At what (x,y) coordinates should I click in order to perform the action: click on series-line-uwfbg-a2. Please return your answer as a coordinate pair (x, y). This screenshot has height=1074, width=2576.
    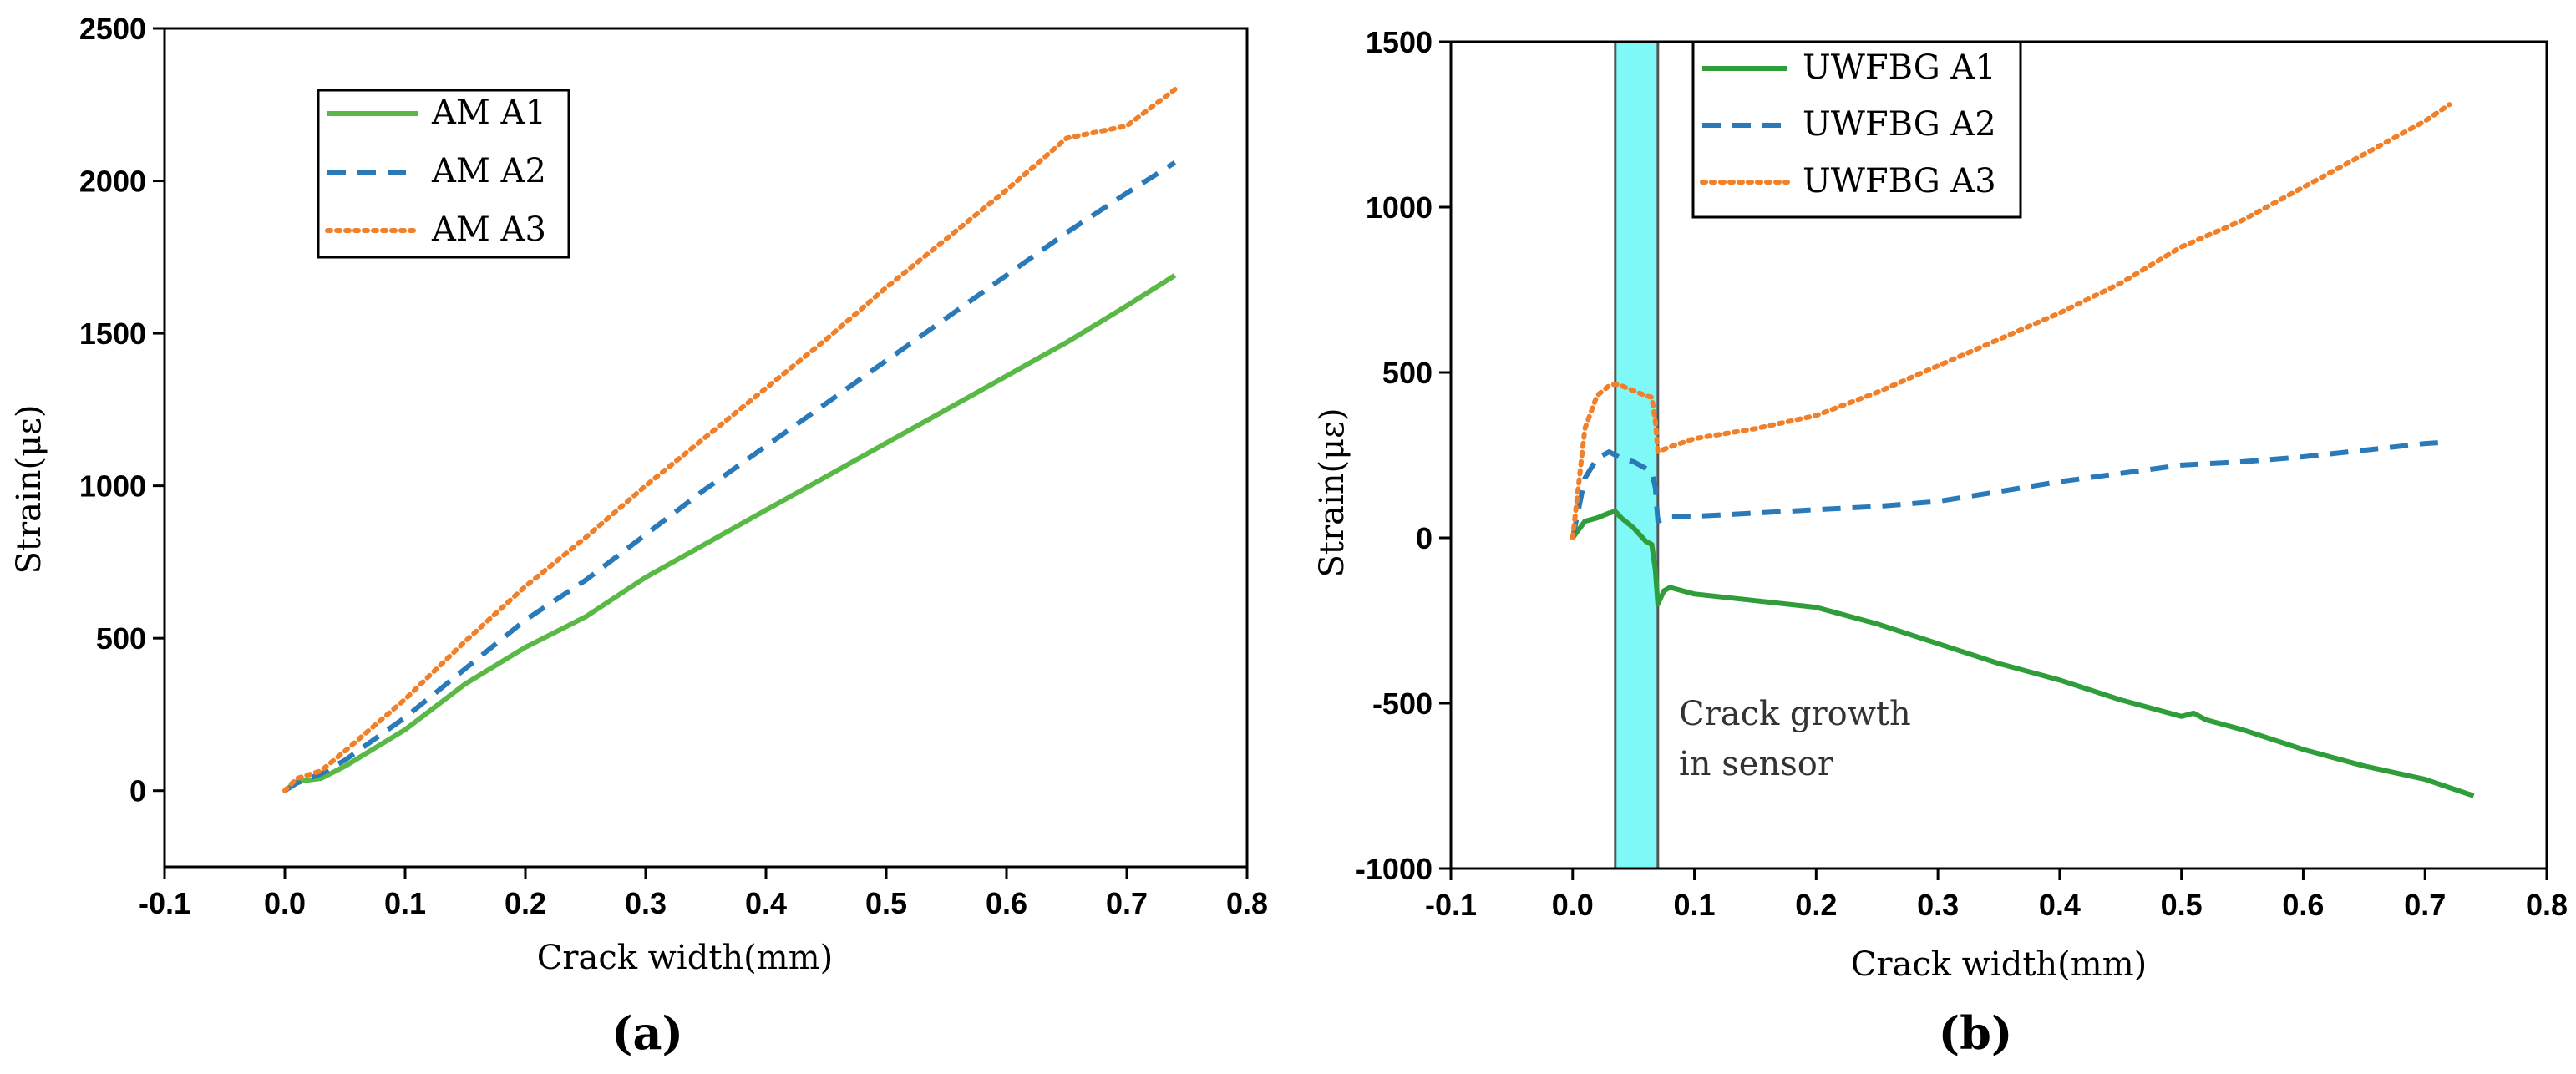
    Looking at the image, I should click on (2009, 489).